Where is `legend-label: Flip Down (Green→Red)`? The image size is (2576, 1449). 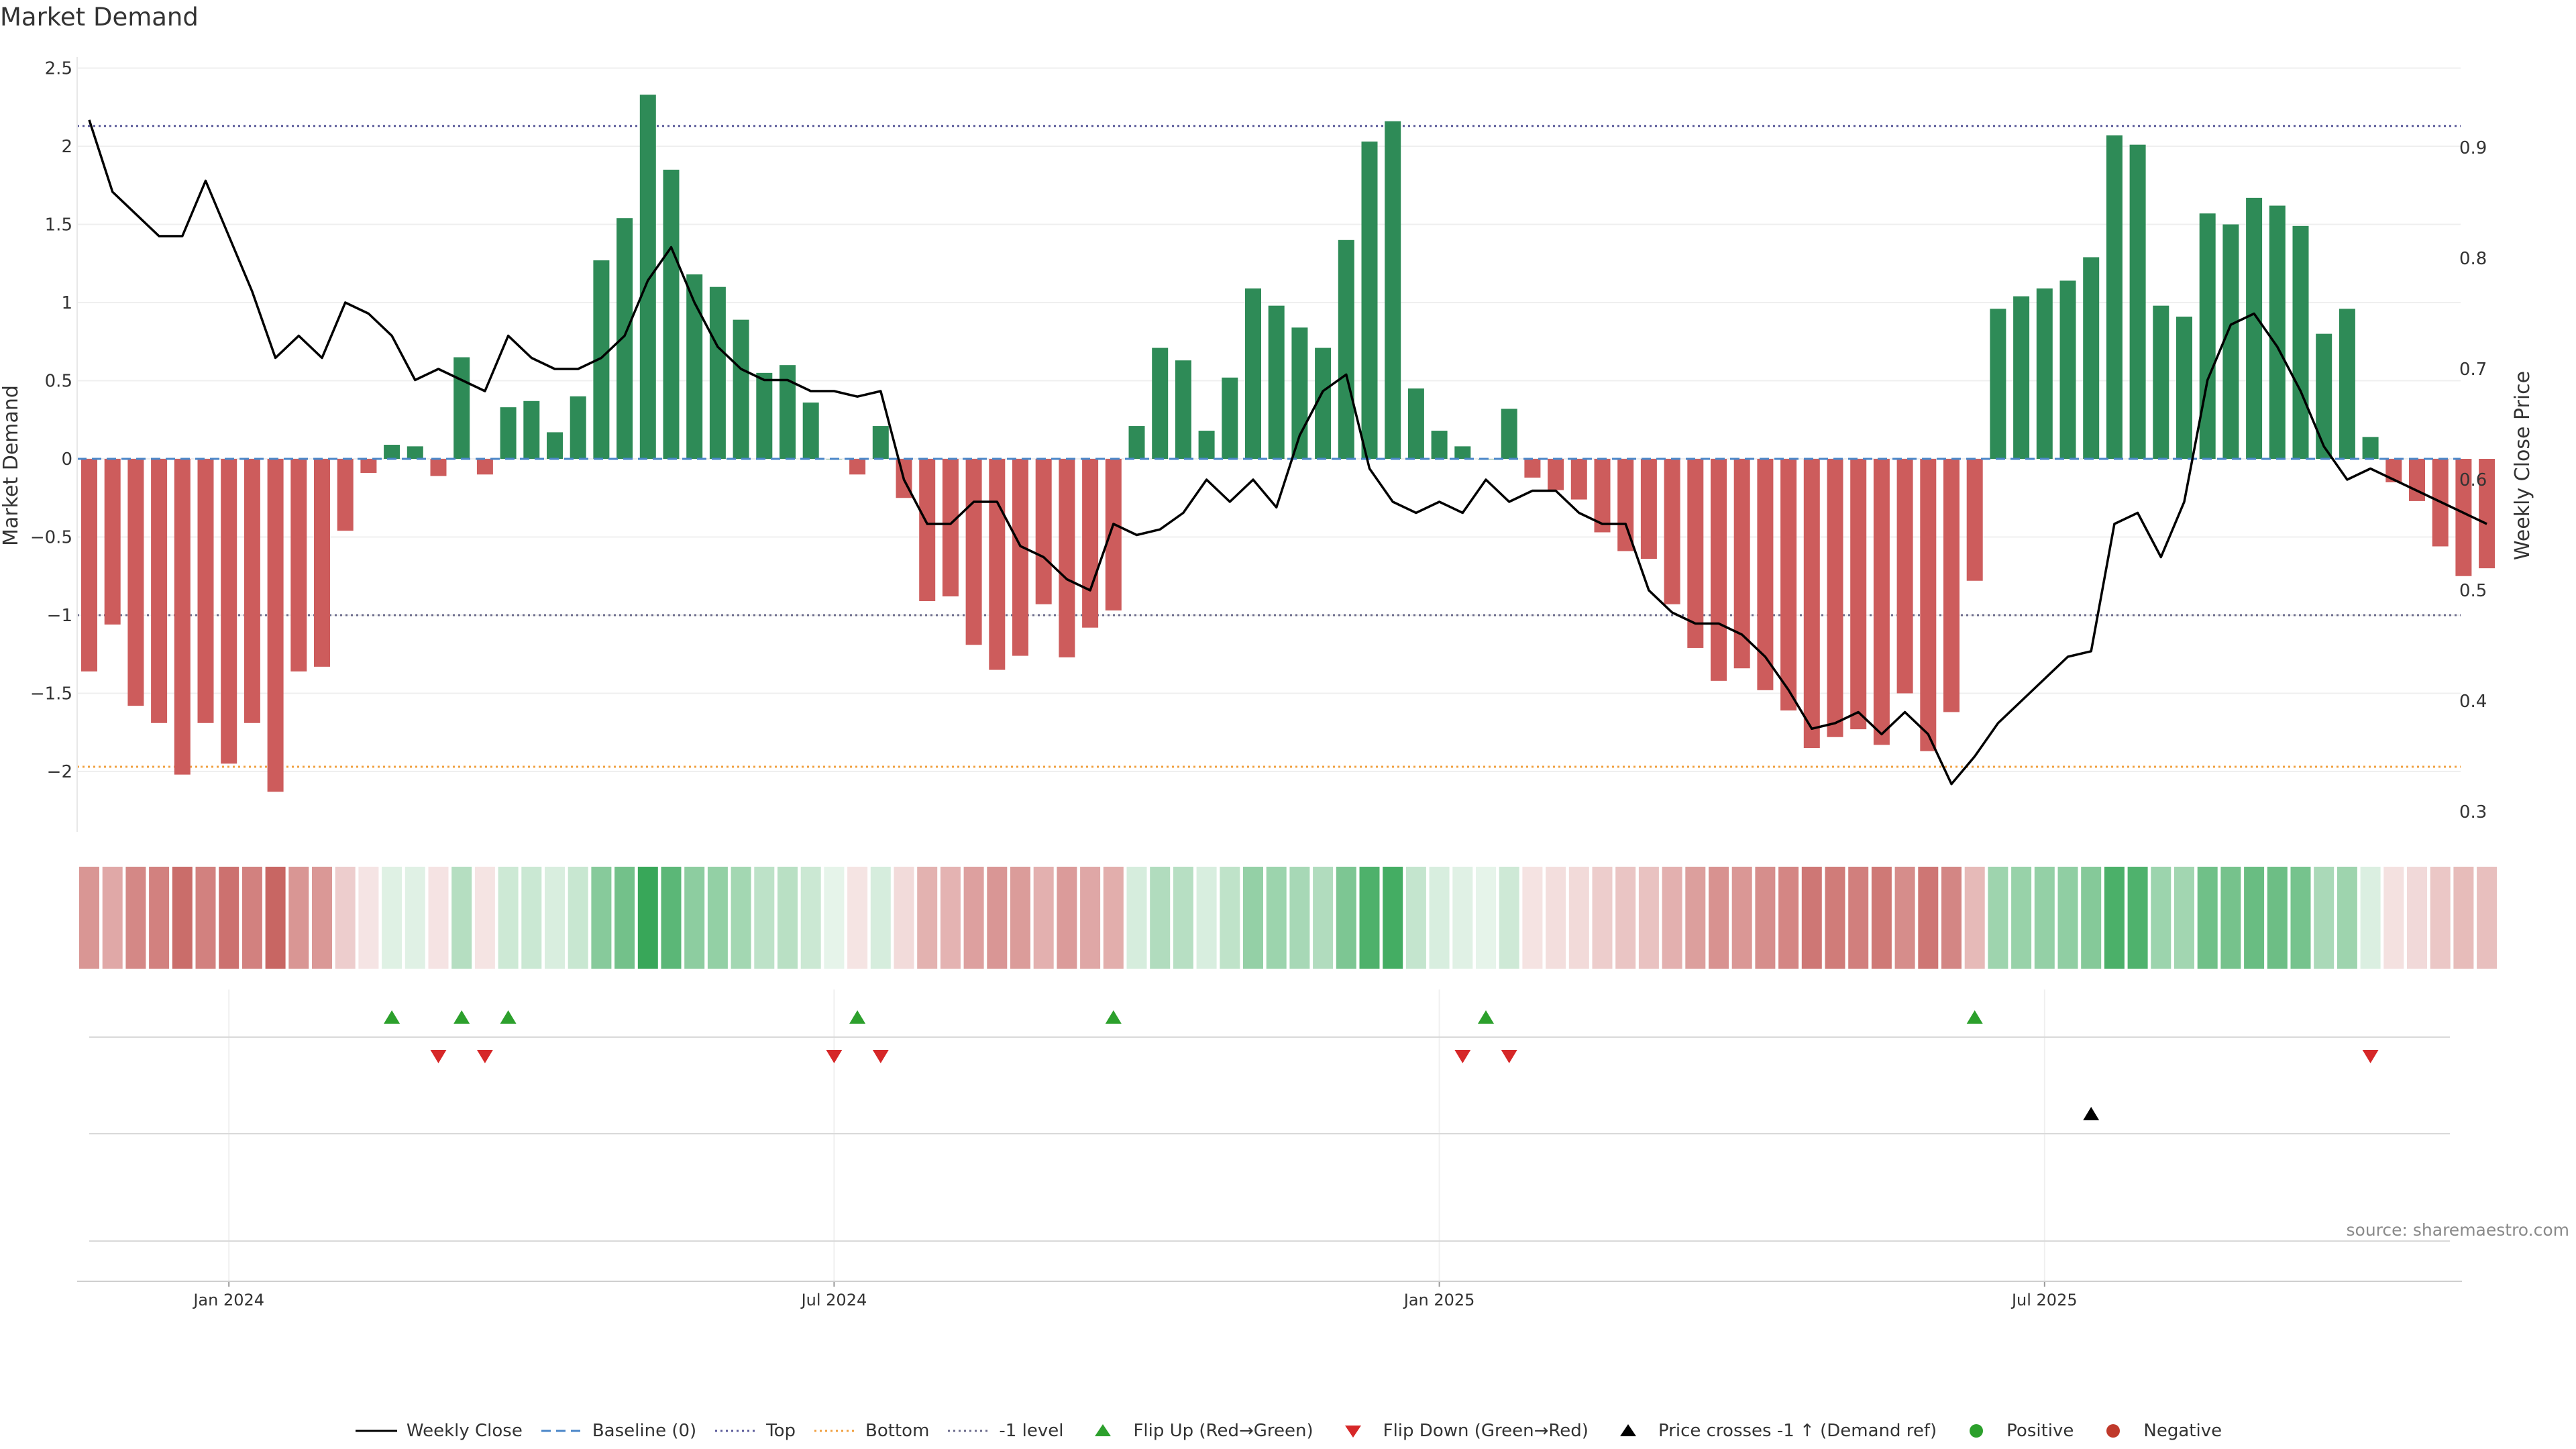 legend-label: Flip Down (Green→Red) is located at coordinates (1486, 1431).